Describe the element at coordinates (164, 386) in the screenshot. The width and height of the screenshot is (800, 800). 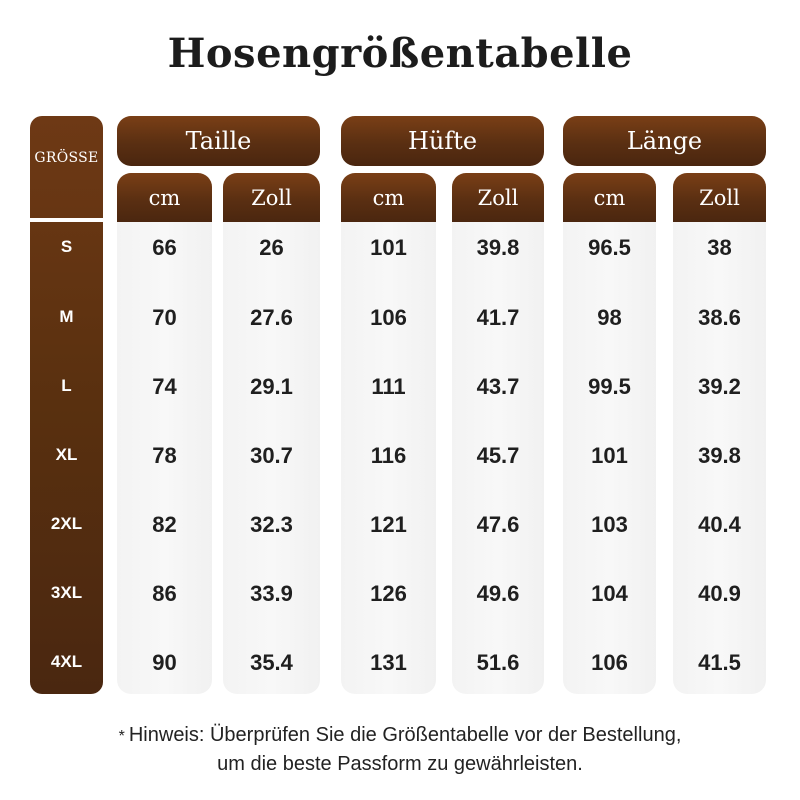
I see `cell-taille-cm: 74` at that location.